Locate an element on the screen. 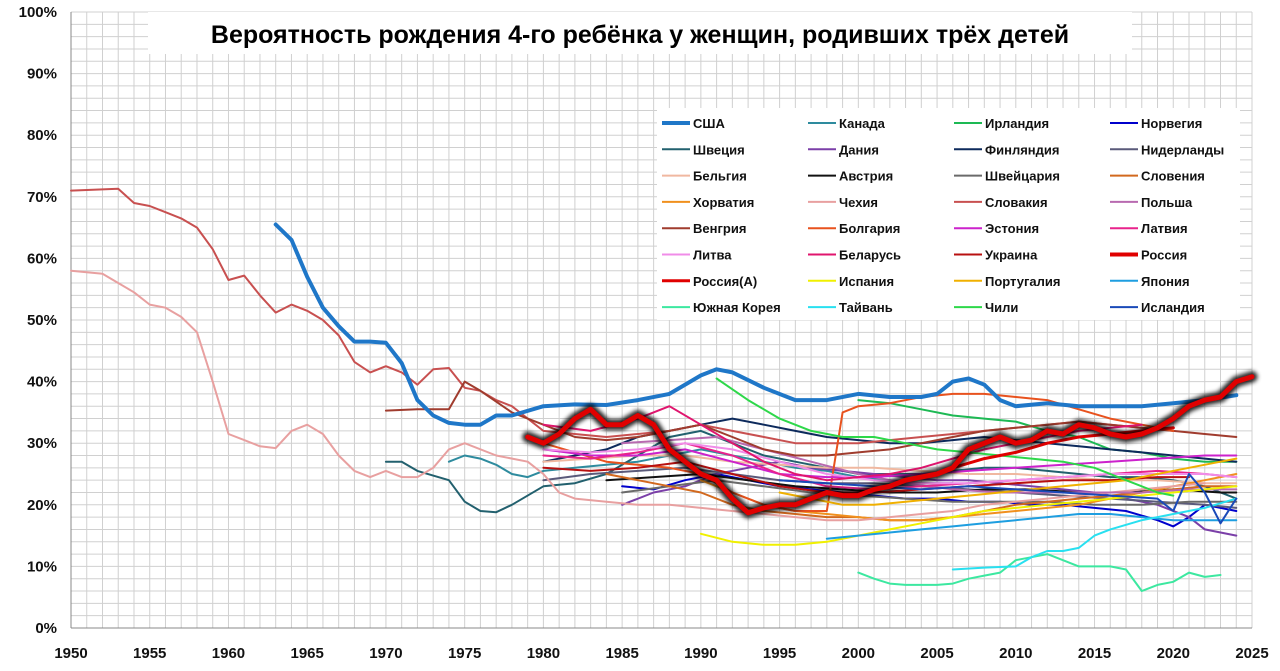 This screenshot has width=1280, height=671. legend-entry: Словения is located at coordinates (1173, 176).